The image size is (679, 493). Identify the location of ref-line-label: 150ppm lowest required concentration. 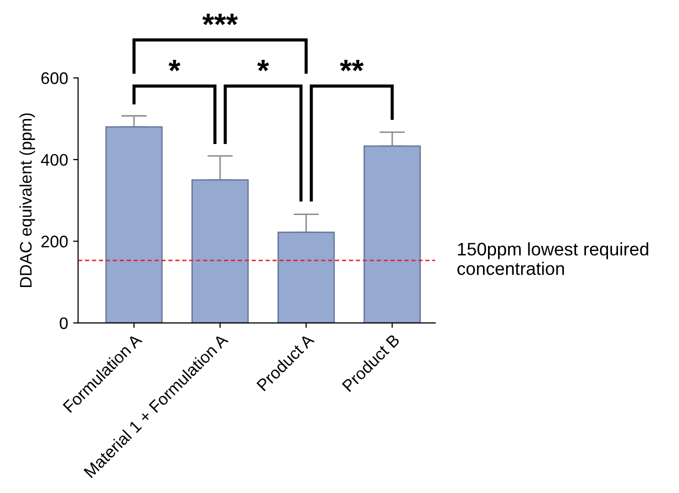
(552, 259).